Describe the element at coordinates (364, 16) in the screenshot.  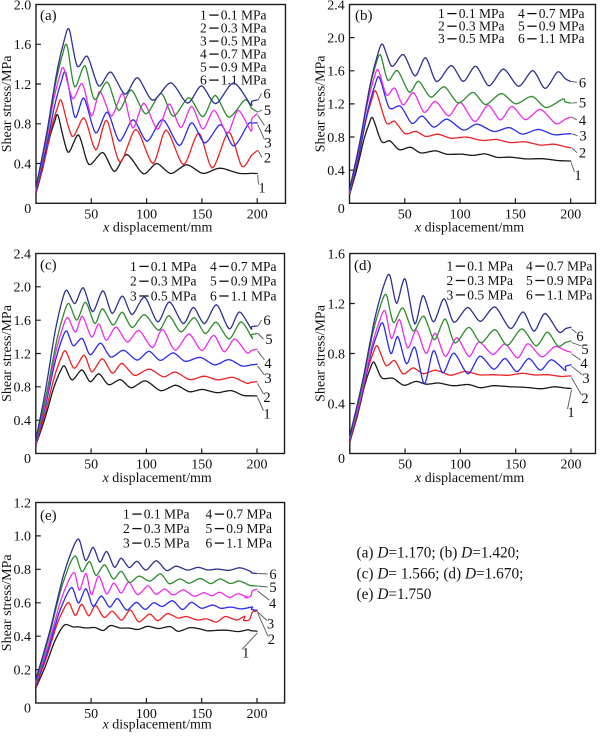
I see `svg-text: (b)` at that location.